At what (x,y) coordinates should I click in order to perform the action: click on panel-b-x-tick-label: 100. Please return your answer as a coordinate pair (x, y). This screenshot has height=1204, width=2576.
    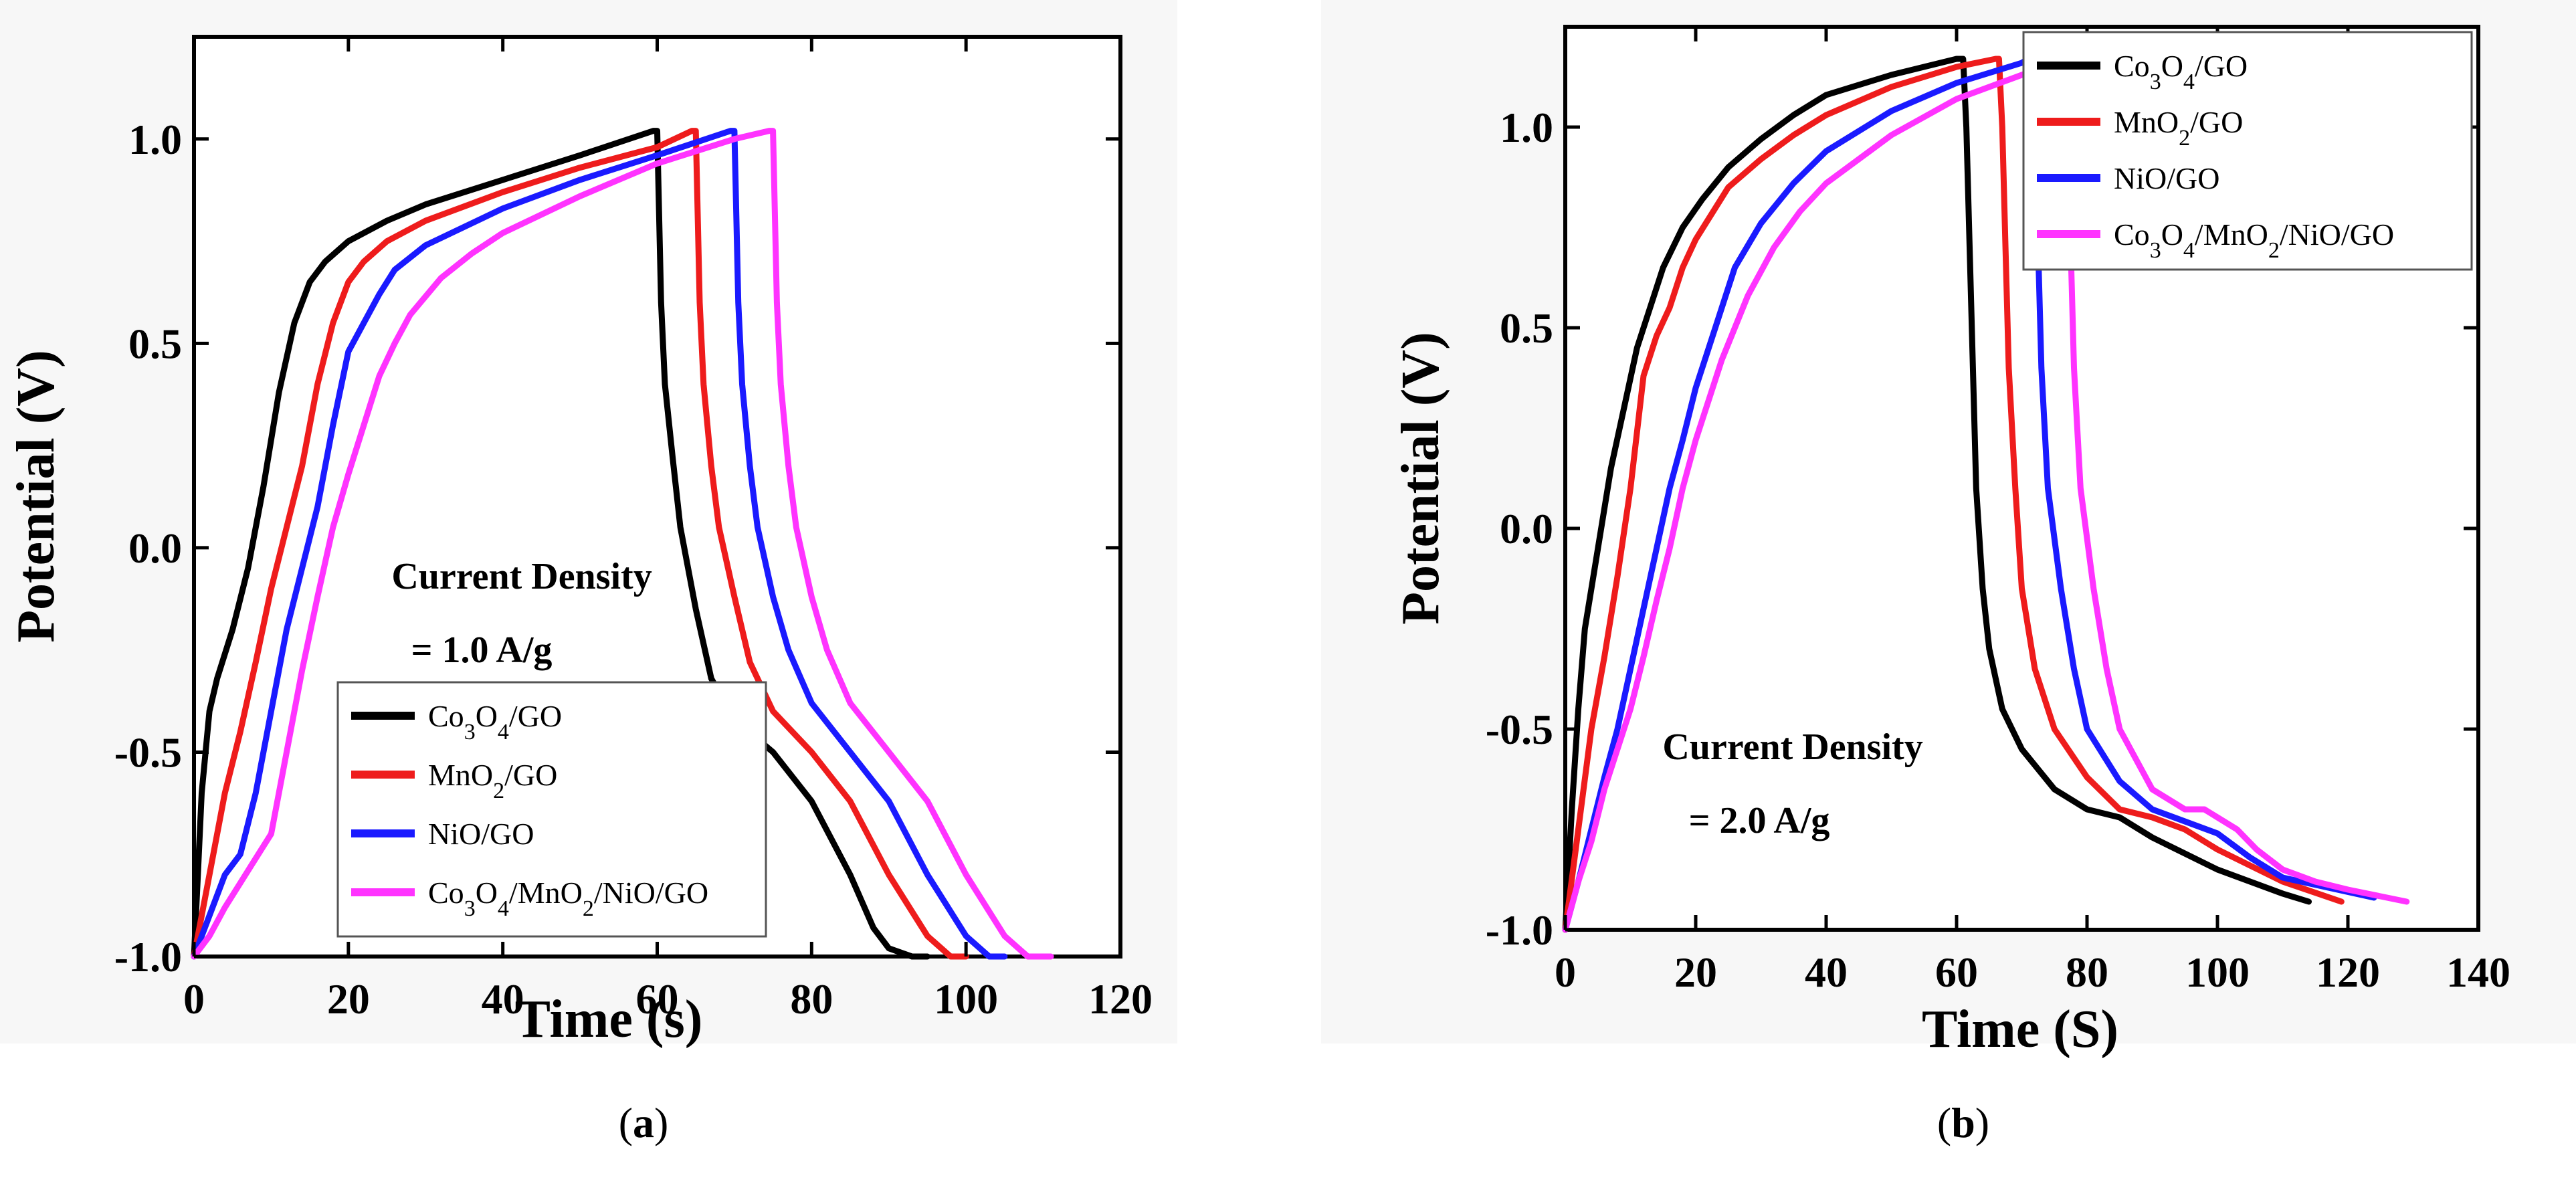
    Looking at the image, I should click on (2217, 972).